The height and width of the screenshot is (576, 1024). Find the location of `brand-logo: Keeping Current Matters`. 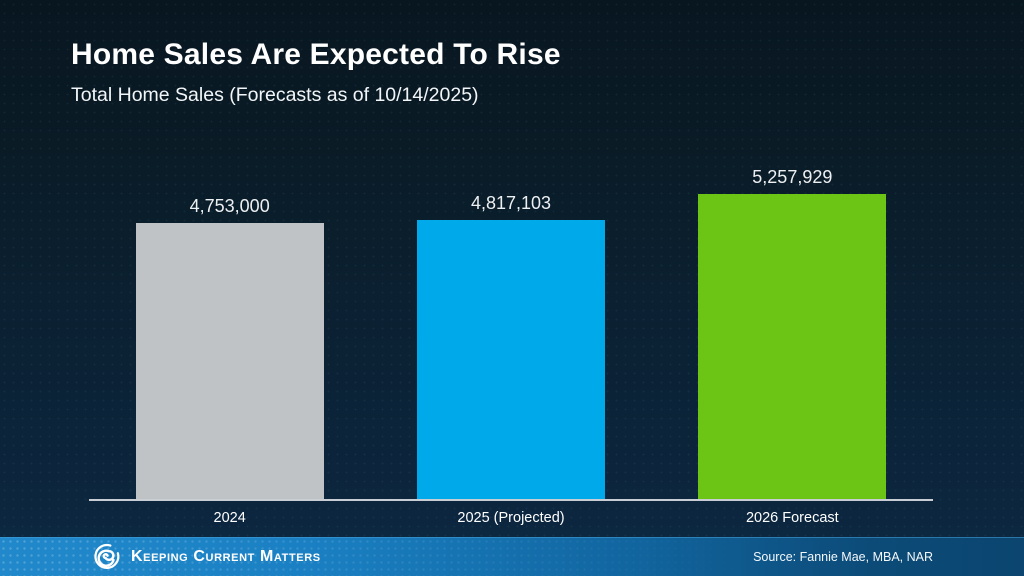

brand-logo: Keeping Current Matters is located at coordinates (206, 557).